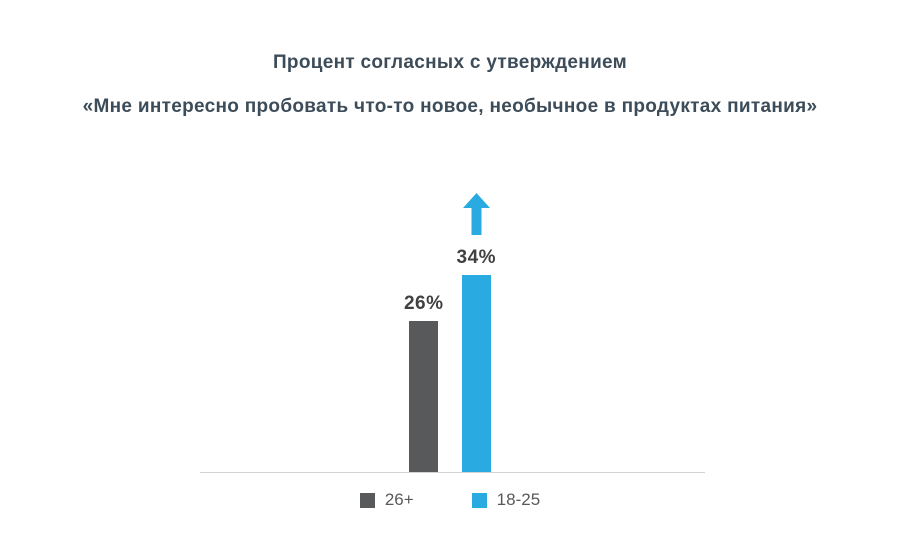  What do you see at coordinates (424, 396) in the screenshot?
I see `bar-26plus` at bounding box center [424, 396].